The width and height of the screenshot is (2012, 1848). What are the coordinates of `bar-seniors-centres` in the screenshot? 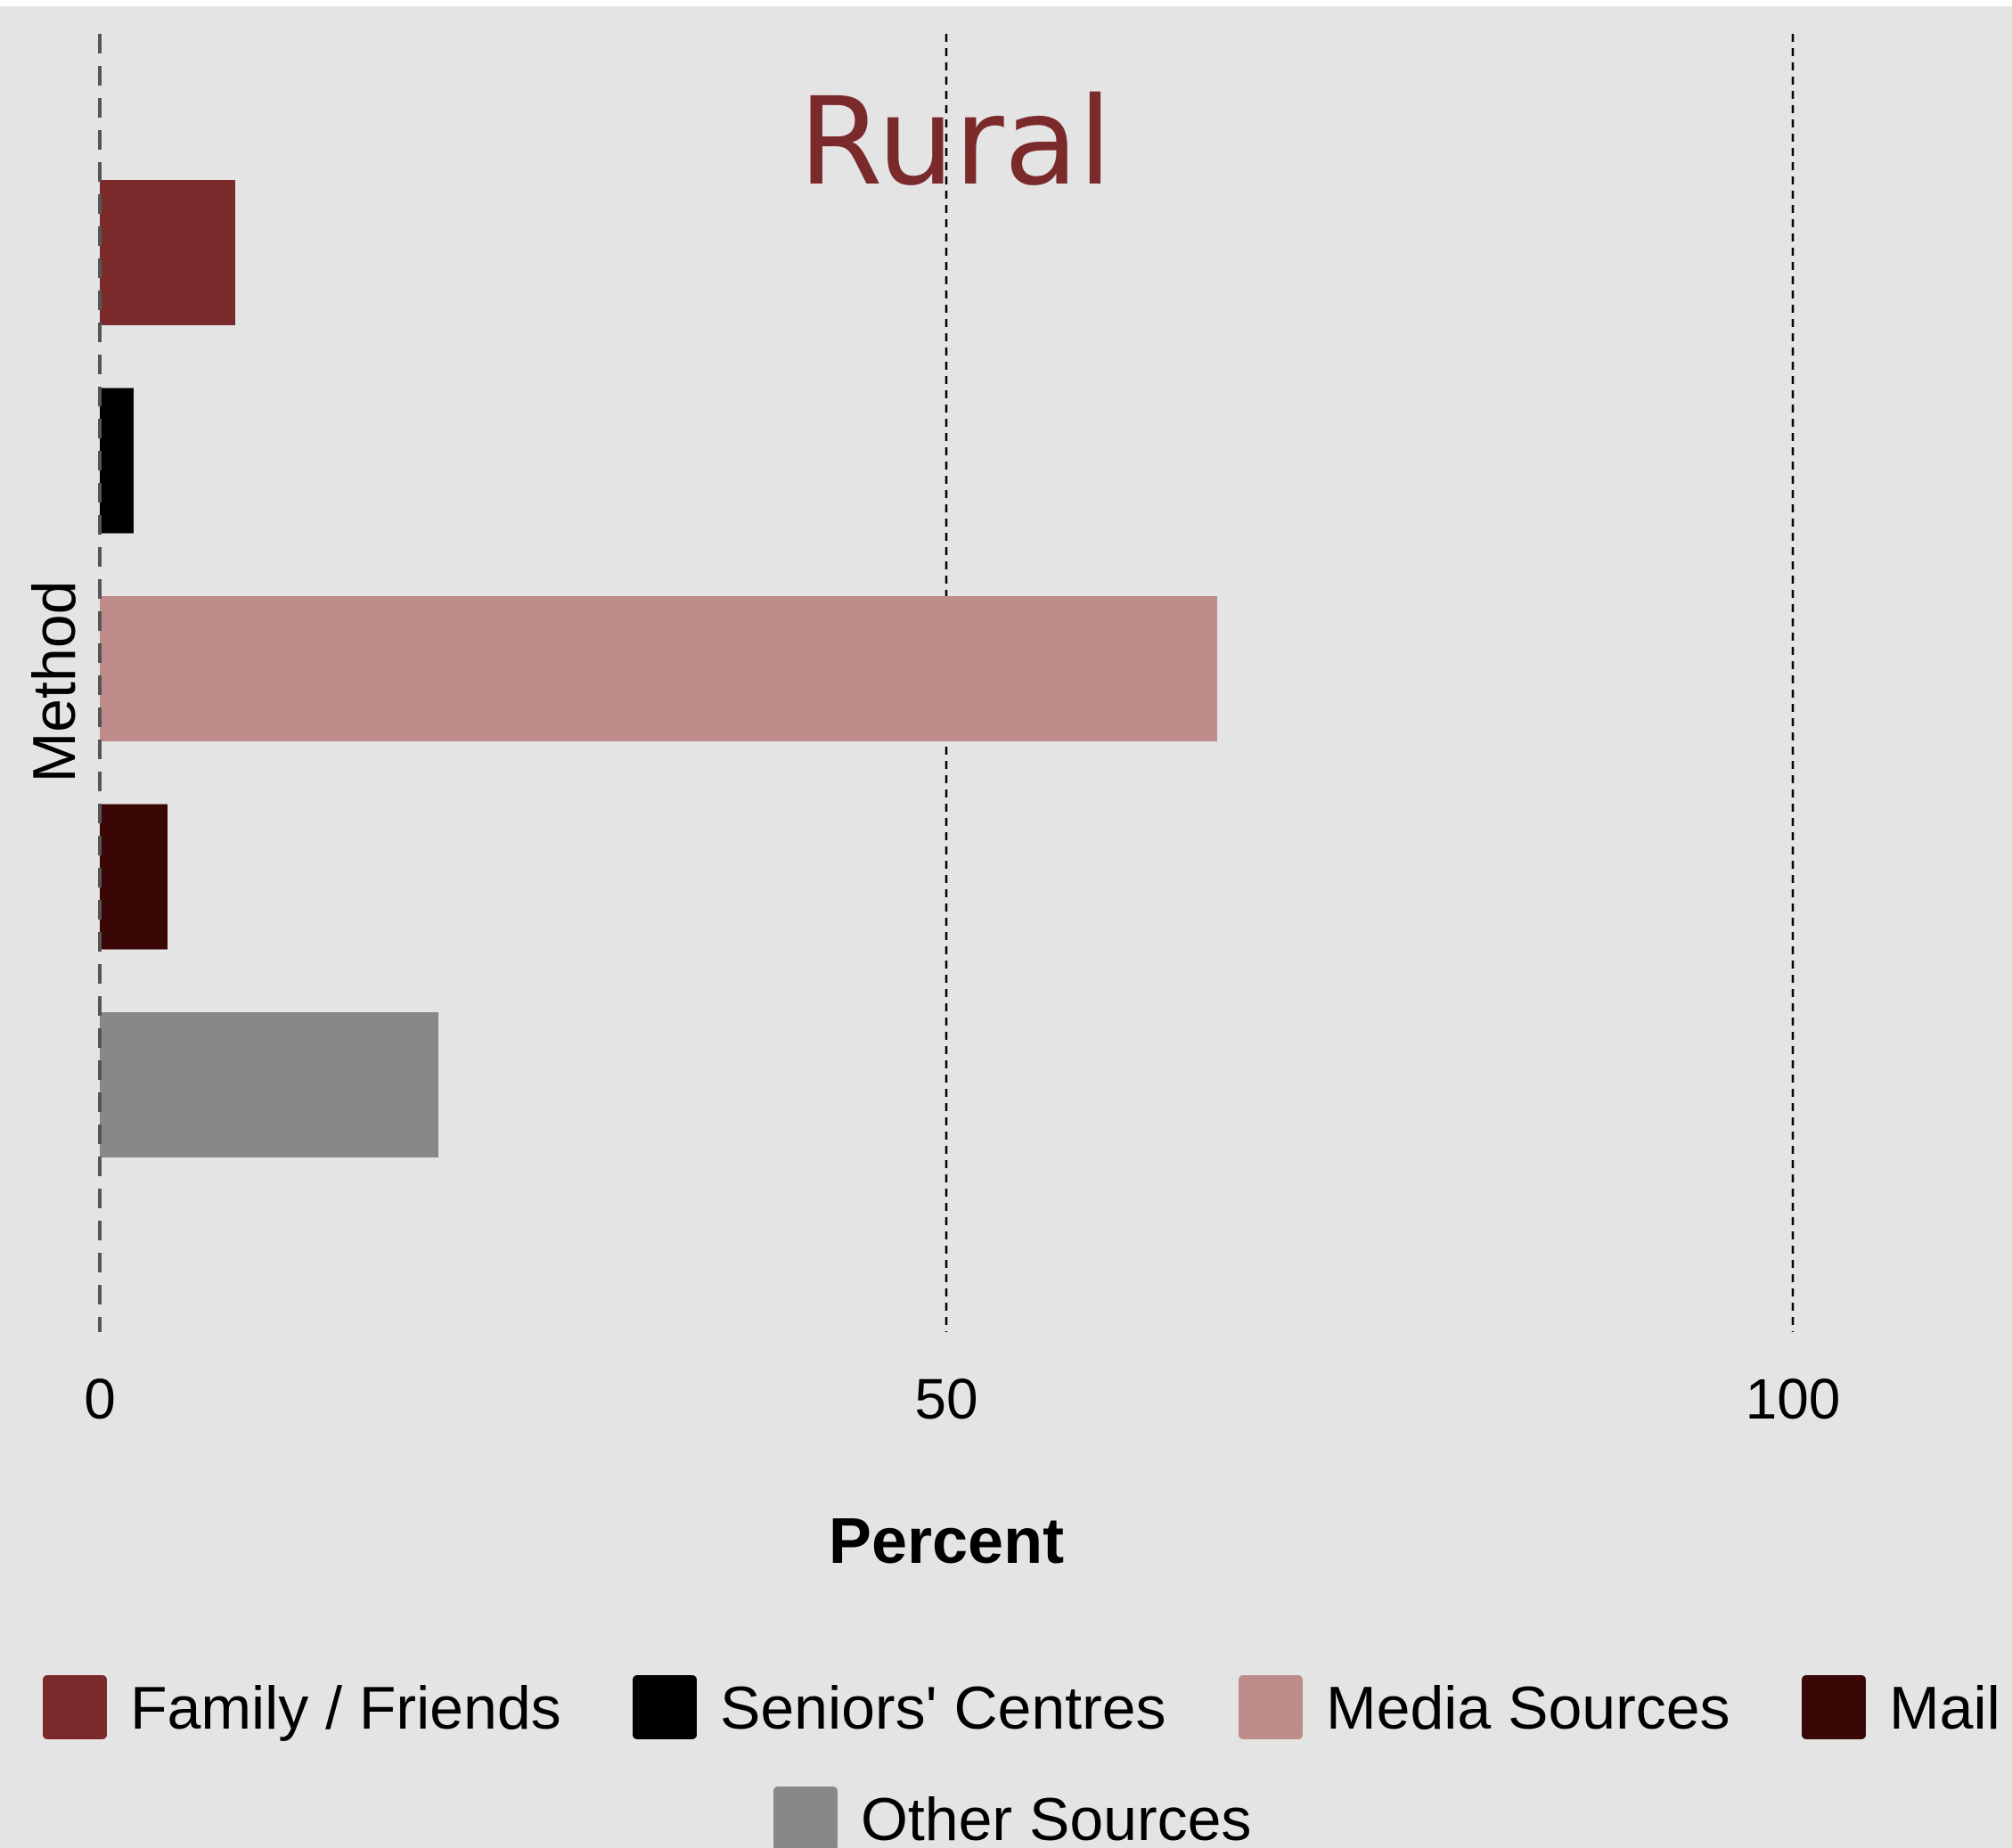 It's located at (117, 461).